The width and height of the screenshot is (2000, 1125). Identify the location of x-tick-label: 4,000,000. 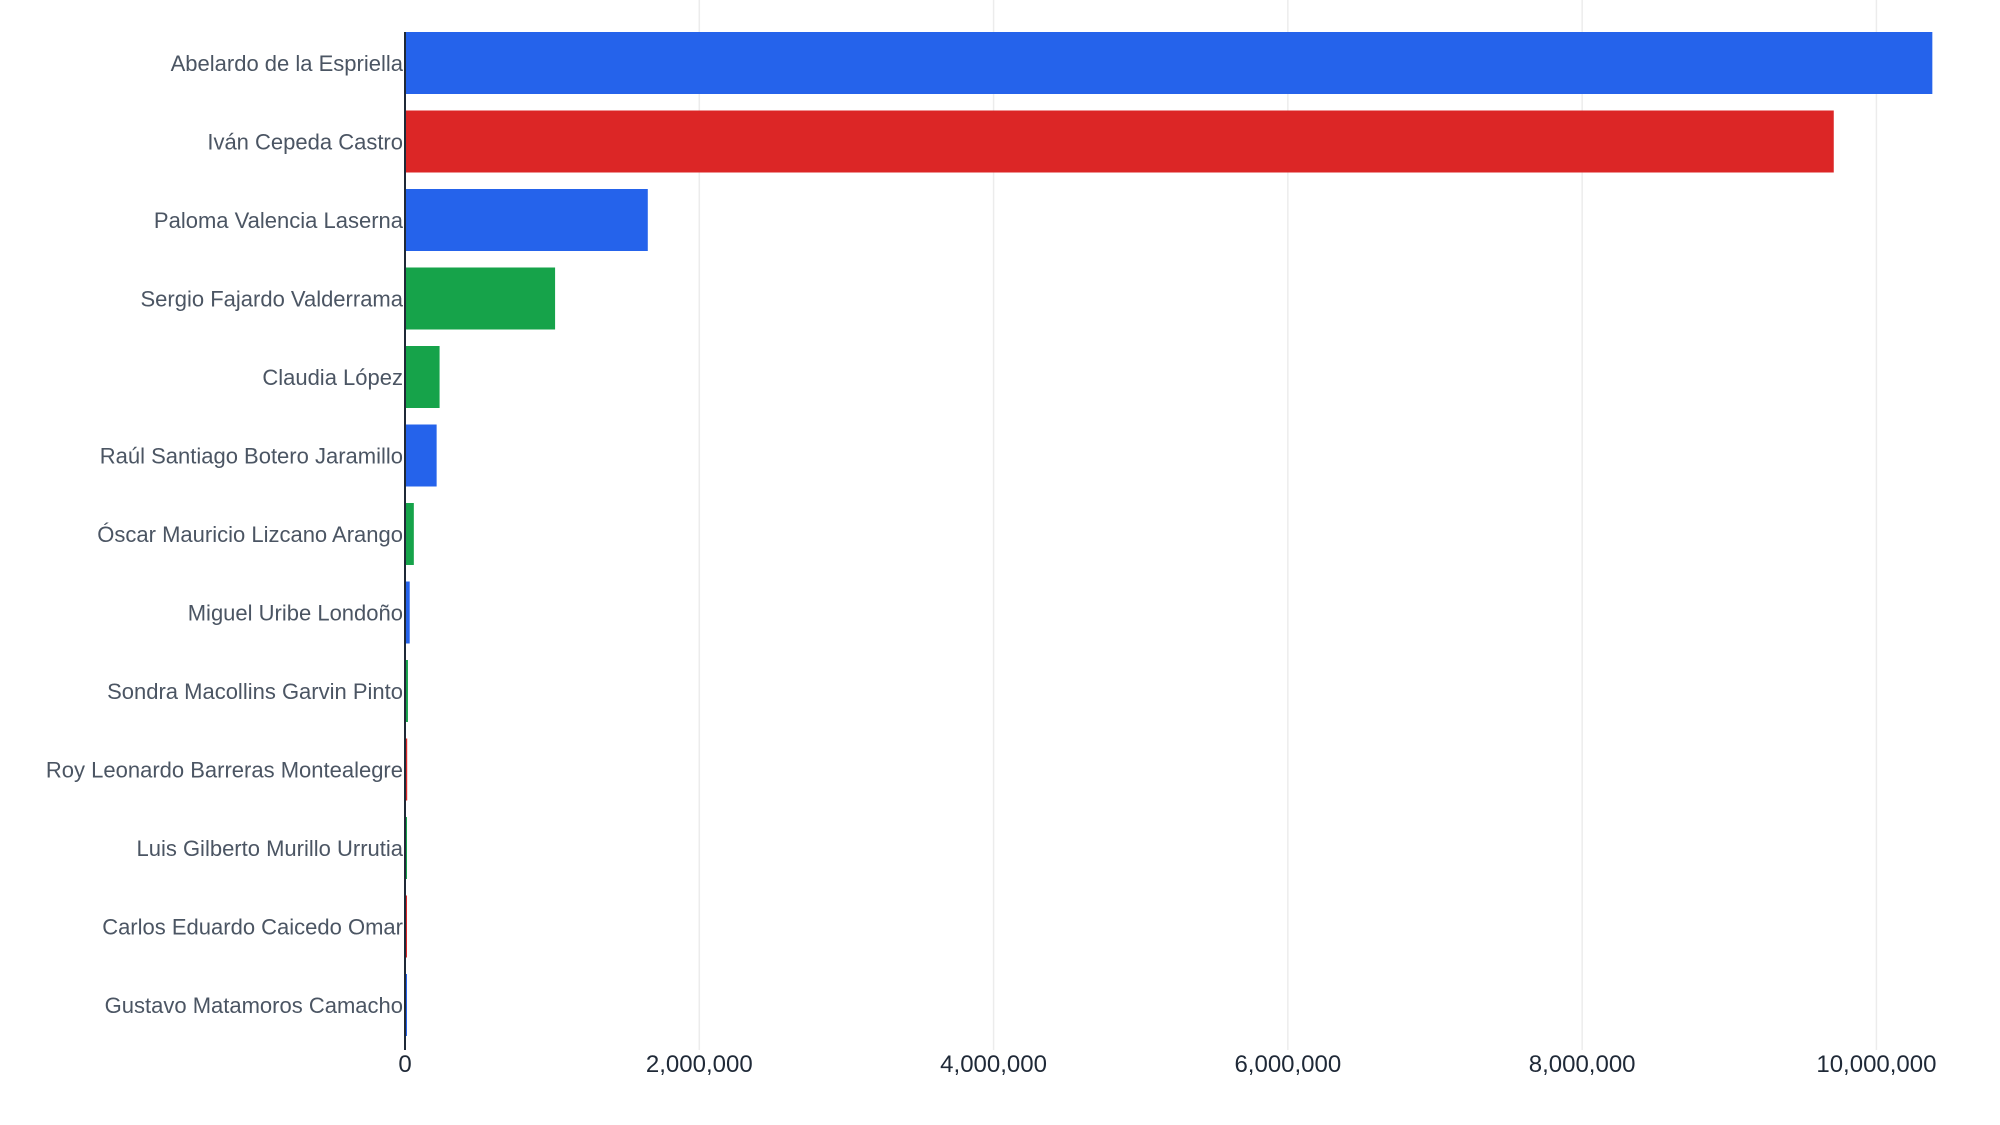
(993, 1064).